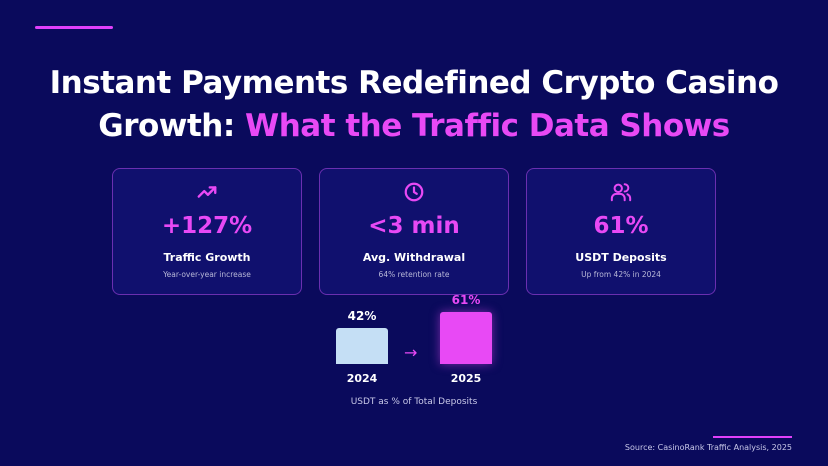  Describe the element at coordinates (414, 274) in the screenshot. I see `stat-sub: 64% retention rate` at that location.